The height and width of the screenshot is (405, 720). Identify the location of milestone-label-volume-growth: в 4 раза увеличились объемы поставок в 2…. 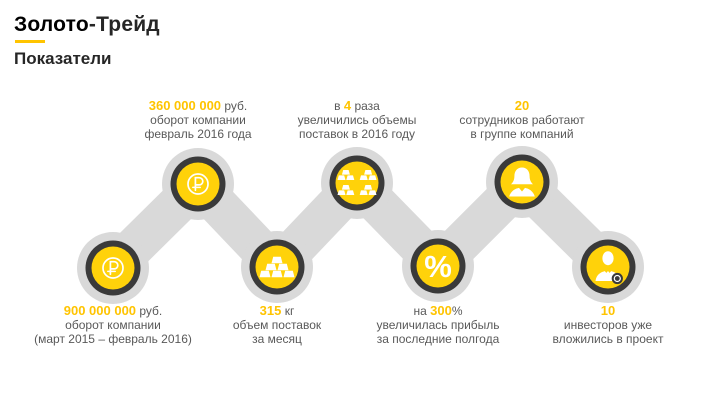
(357, 120).